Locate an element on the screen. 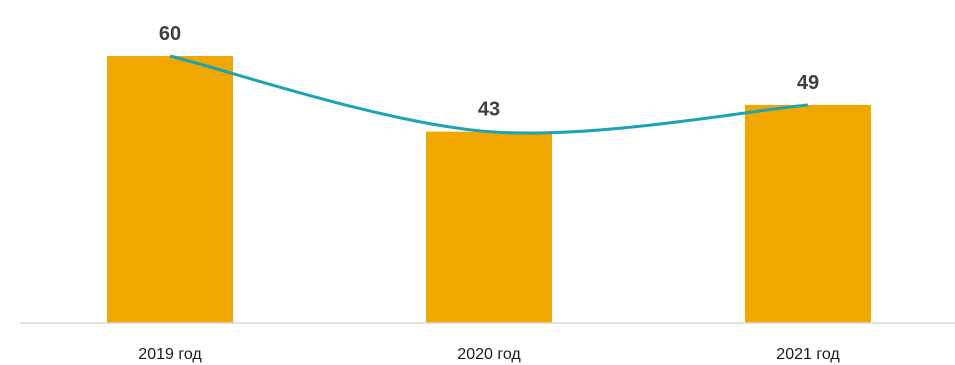  x-tick-label-0: 2019 год is located at coordinates (170, 354).